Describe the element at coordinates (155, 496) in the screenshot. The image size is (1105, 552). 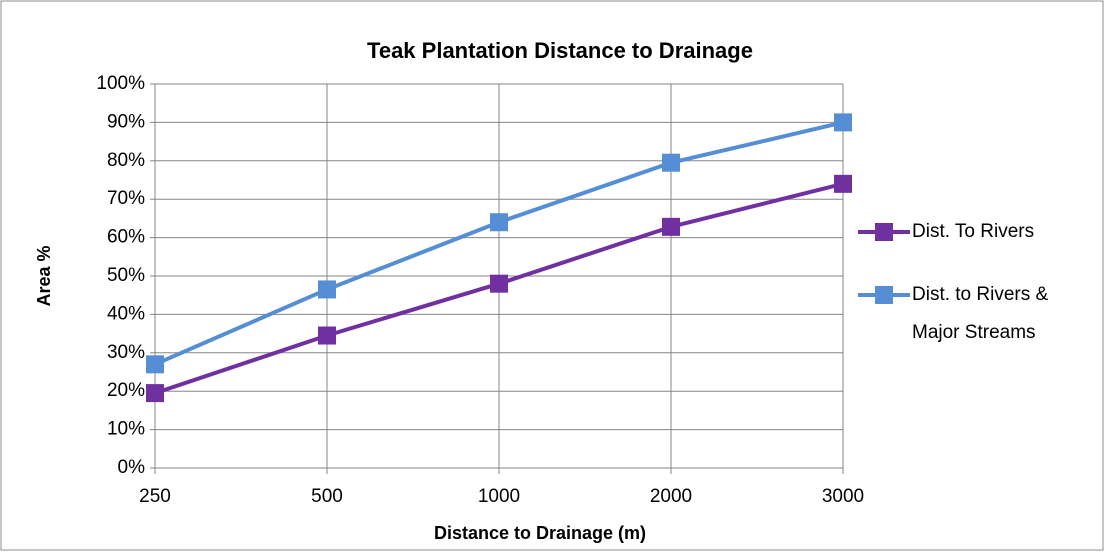
I see `x-tick-label: 250` at that location.